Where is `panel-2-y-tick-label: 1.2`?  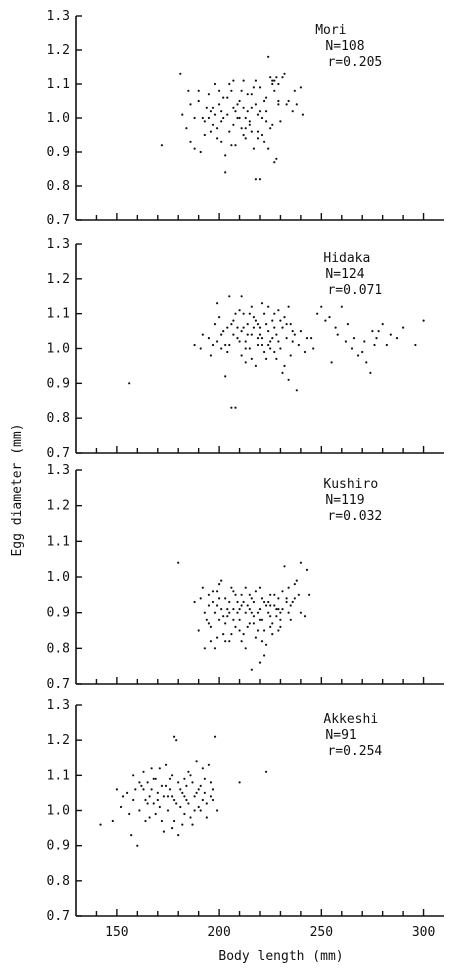
panel-2-y-tick-label: 1.2 is located at coordinates (58, 279).